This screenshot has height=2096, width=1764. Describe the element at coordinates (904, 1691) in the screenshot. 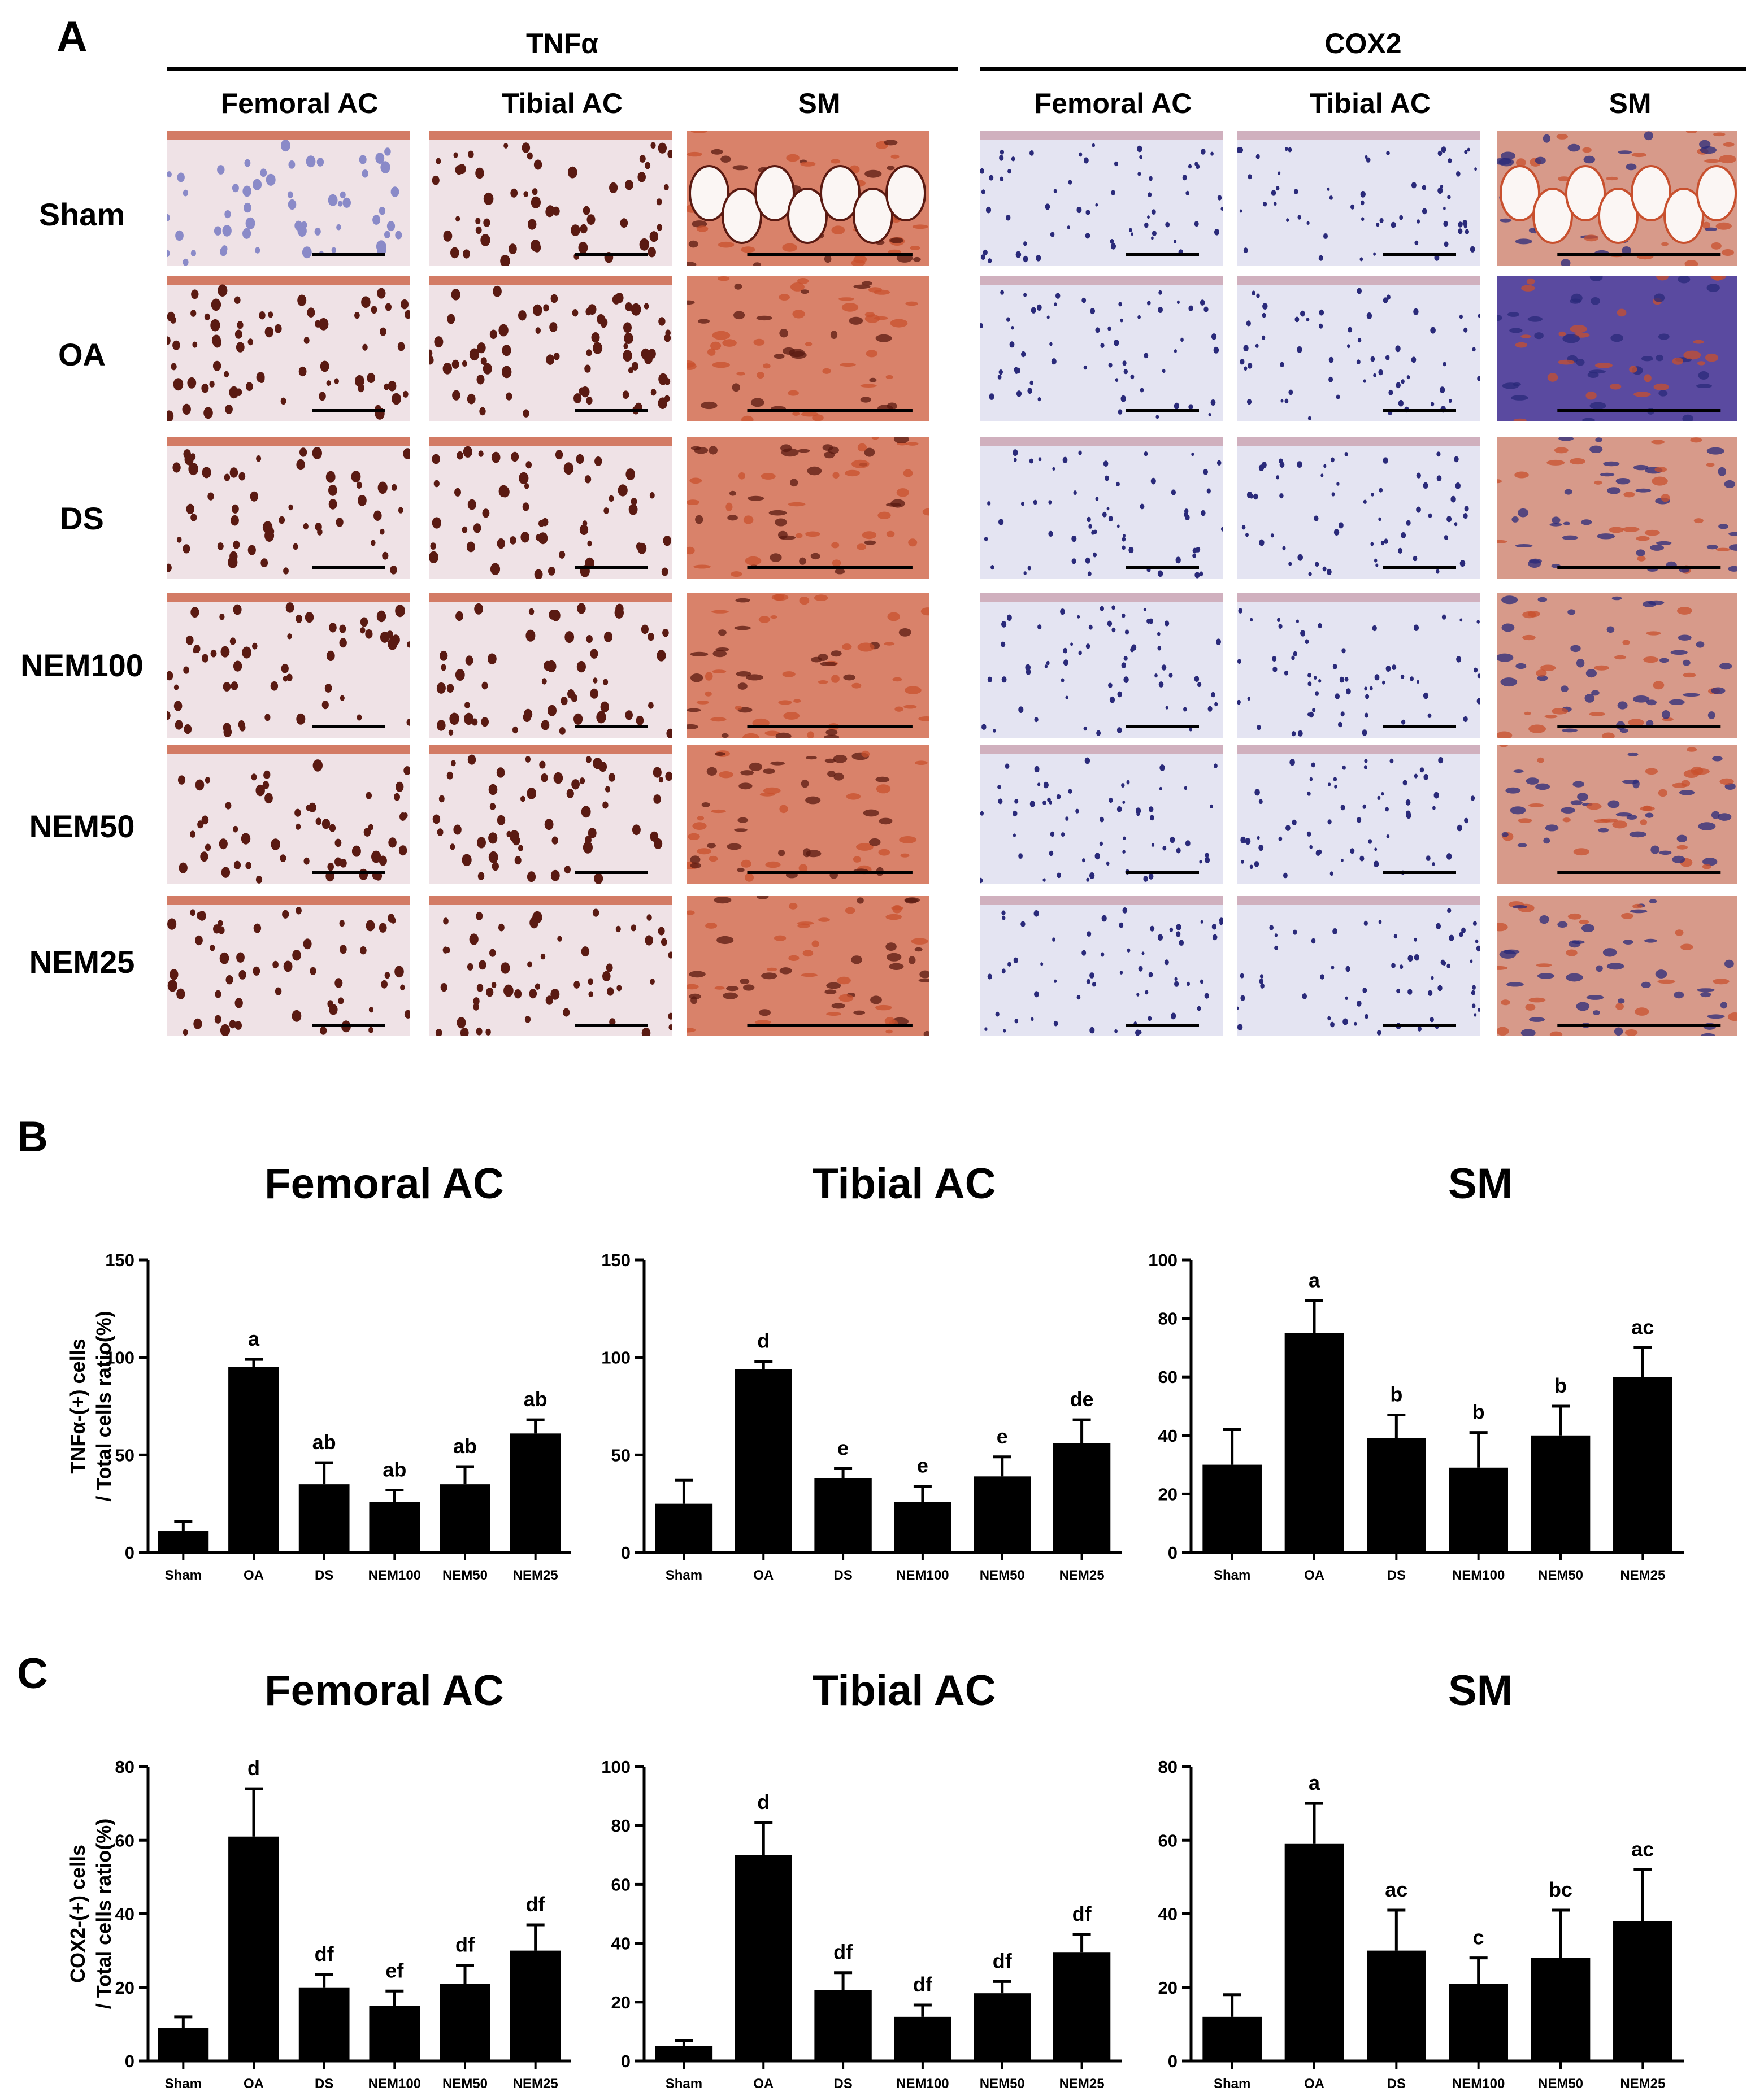

I see `chart-title-c-tibial: Tibial AC` at that location.